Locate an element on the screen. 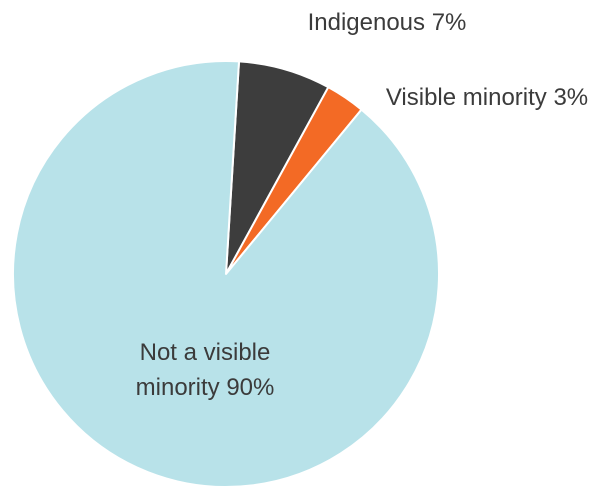 This screenshot has width=614, height=488. slice-label-not-visible-minority-line2: minority 90% is located at coordinates (205, 387).